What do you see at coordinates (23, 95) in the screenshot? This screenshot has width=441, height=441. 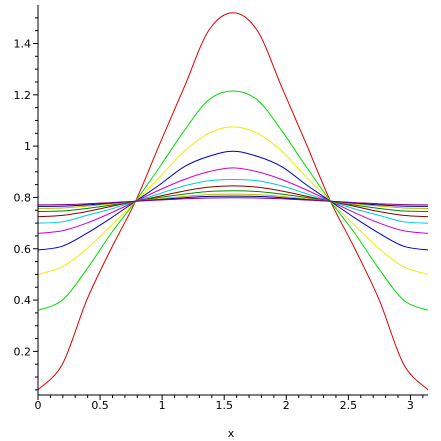 I see `y-tick-label: 1.2` at bounding box center [23, 95].